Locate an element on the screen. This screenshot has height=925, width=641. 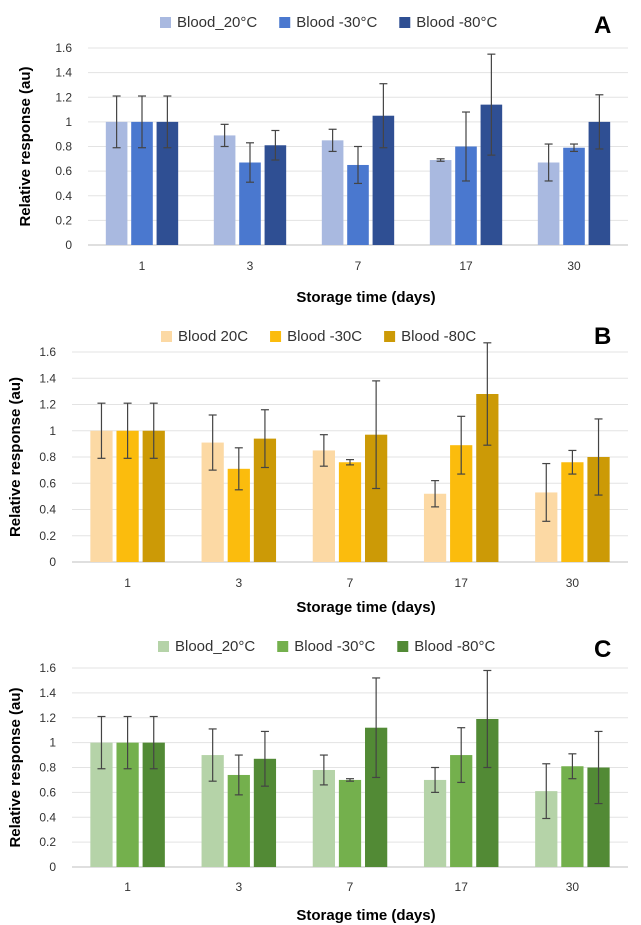
legend-label: Blood 20C is located at coordinates (213, 336).